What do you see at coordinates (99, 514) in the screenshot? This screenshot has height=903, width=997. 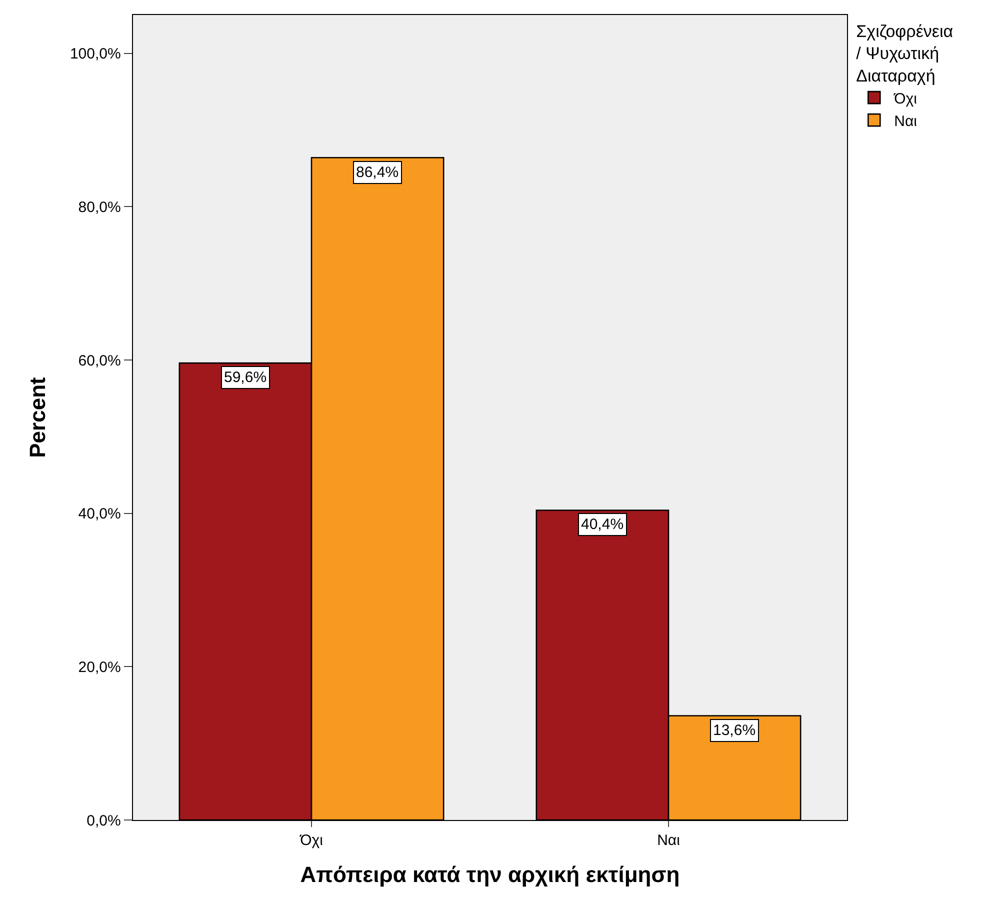 I see `y-tick-label: 40,0%` at bounding box center [99, 514].